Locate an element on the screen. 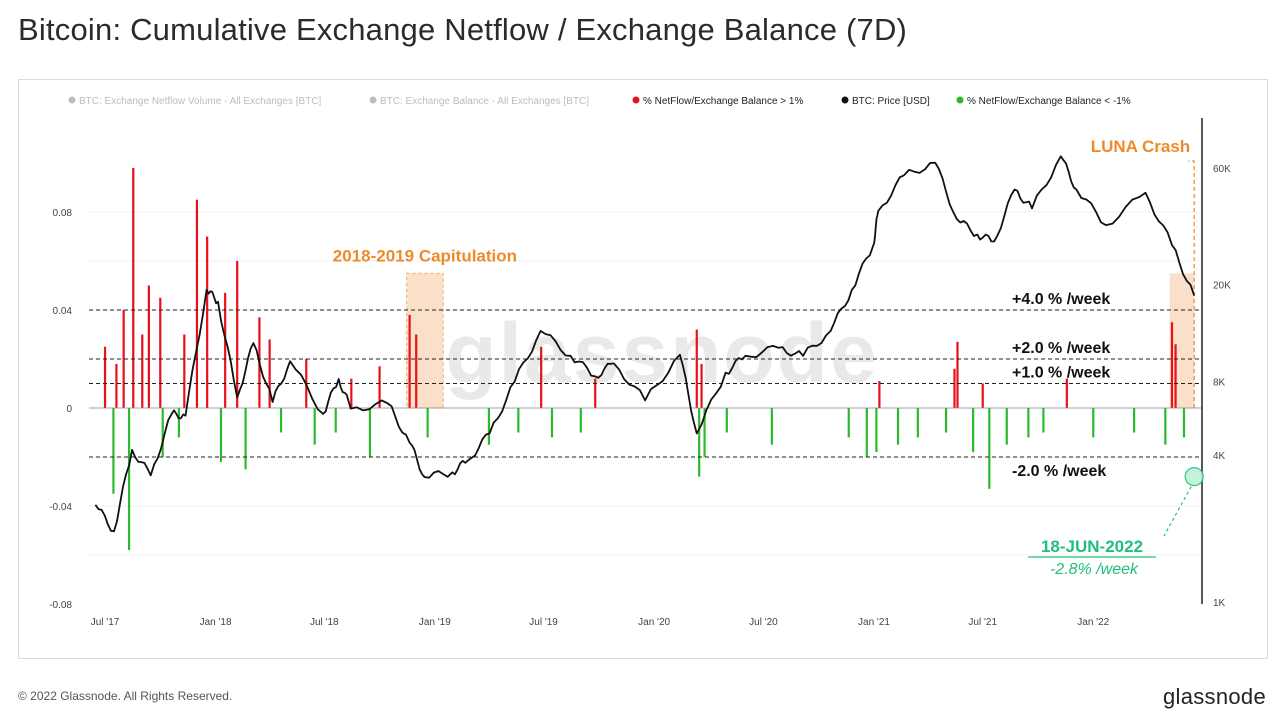 Image resolution: width=1280 pixels, height=727 pixels. legend-label: BTC: Price [USD] is located at coordinates (891, 101).